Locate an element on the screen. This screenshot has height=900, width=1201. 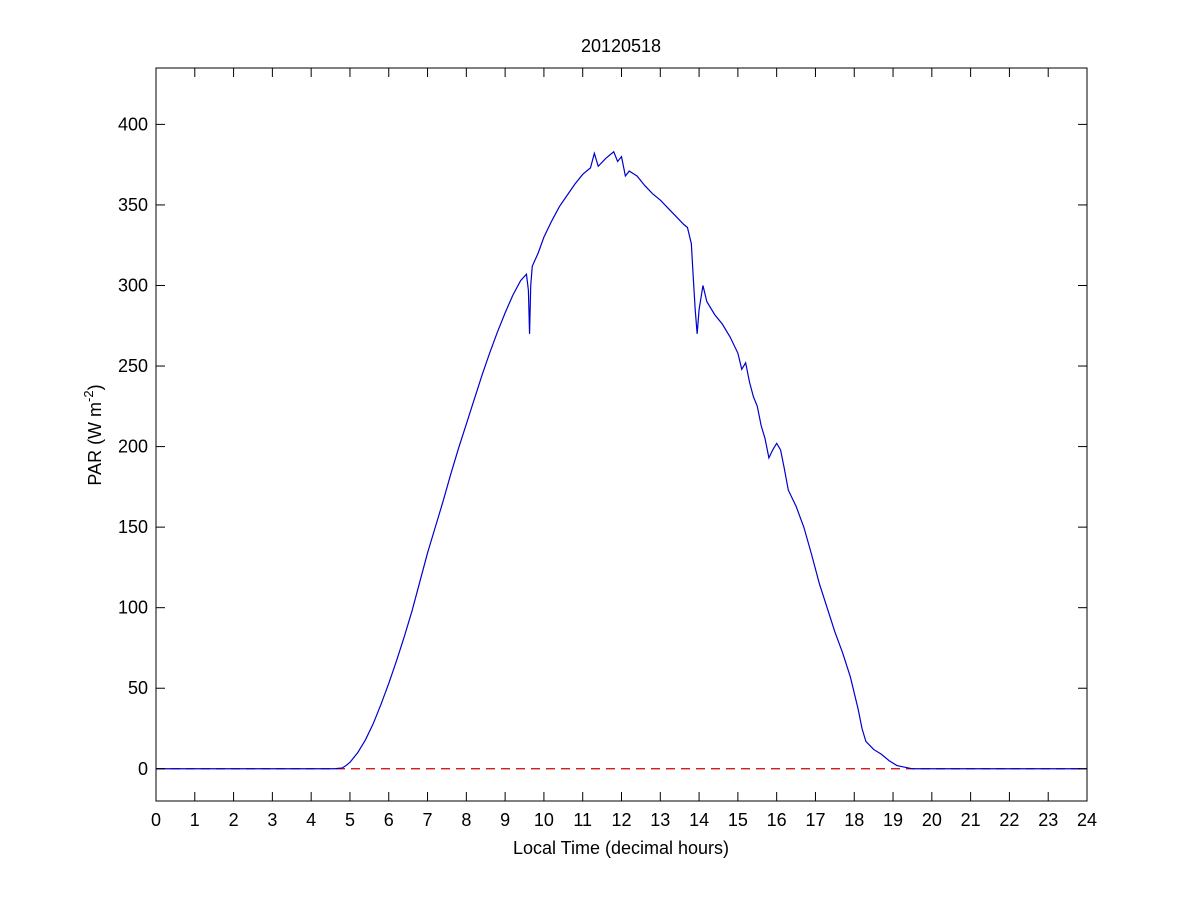
x-tick-label: 10 is located at coordinates (544, 820).